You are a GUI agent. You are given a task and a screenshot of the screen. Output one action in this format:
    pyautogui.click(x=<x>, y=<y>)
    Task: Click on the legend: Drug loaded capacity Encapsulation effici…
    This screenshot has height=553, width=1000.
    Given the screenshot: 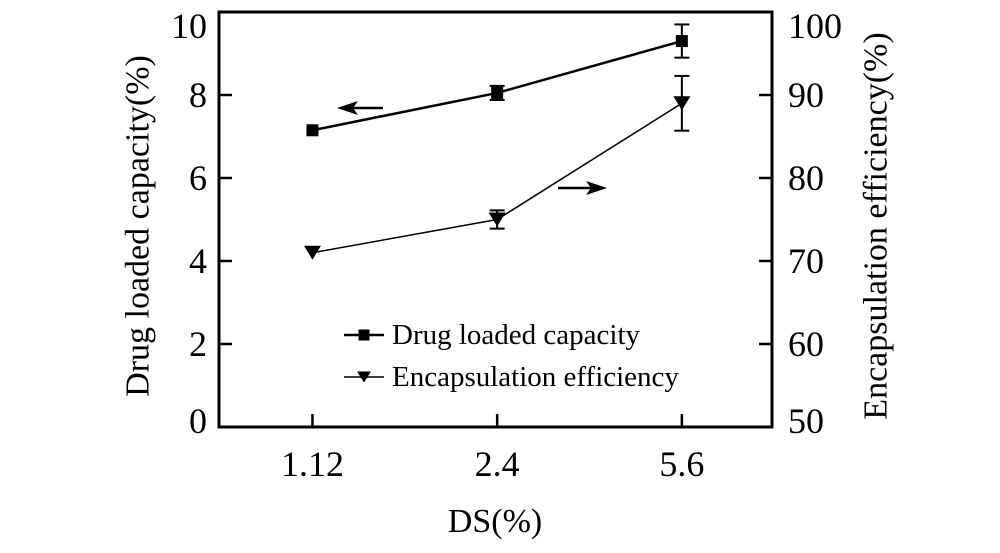 What is the action you would take?
    pyautogui.click(x=511, y=356)
    